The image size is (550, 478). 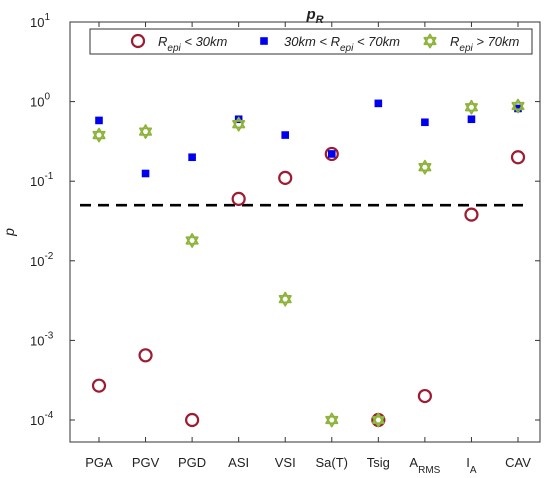 What do you see at coordinates (429, 470) in the screenshot?
I see `x-tick-label-subscript: RMS` at bounding box center [429, 470].